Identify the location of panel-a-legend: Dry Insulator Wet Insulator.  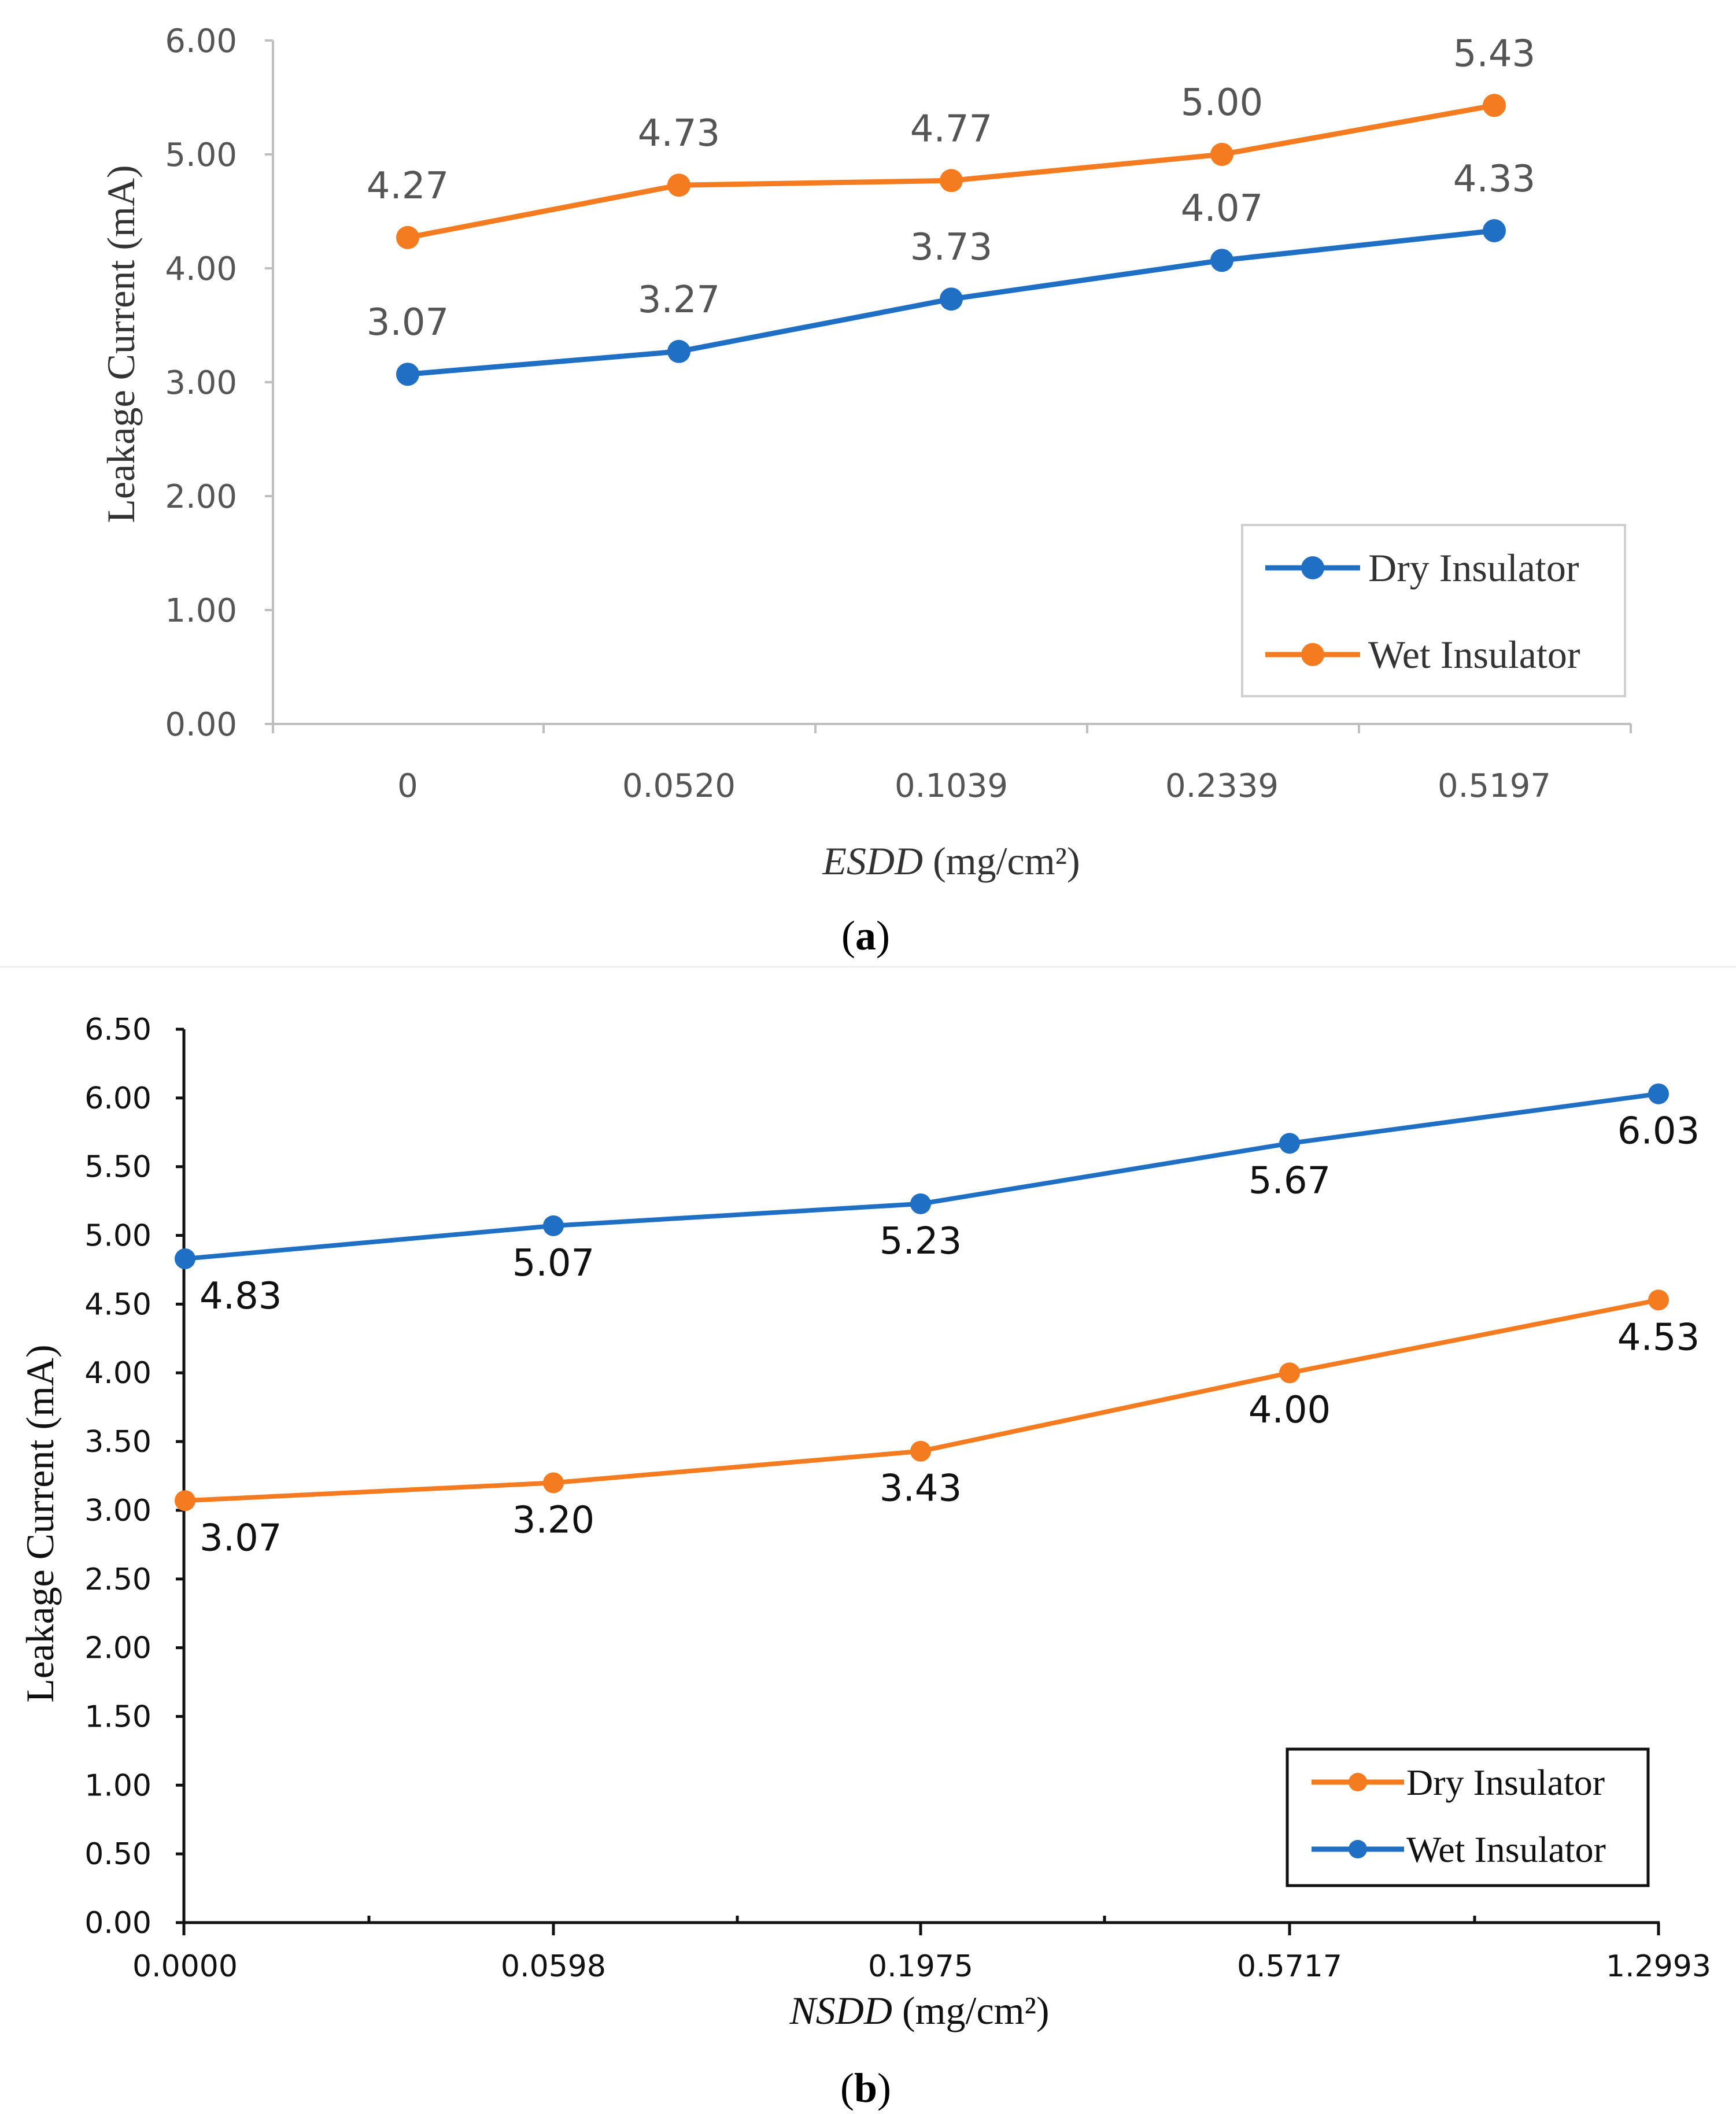
(1433, 611).